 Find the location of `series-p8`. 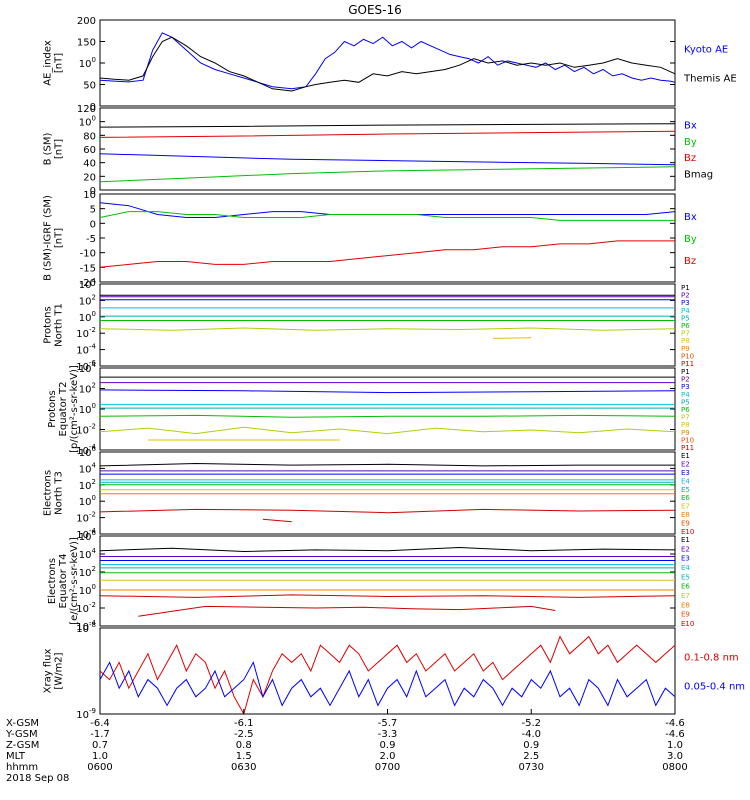

series-p8 is located at coordinates (512, 338).